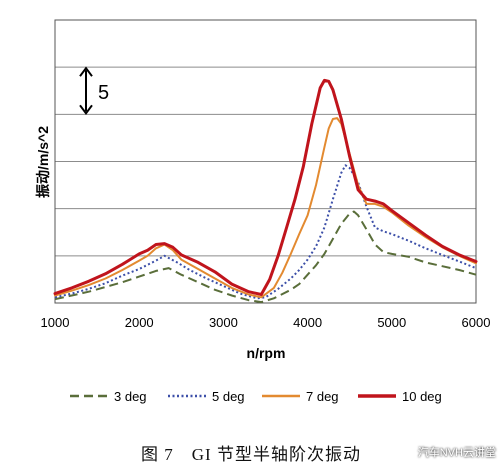 Image resolution: width=502 pixels, height=474 pixels. Describe the element at coordinates (307, 322) in the screenshot. I see `x-tick-label: 4000` at that location.